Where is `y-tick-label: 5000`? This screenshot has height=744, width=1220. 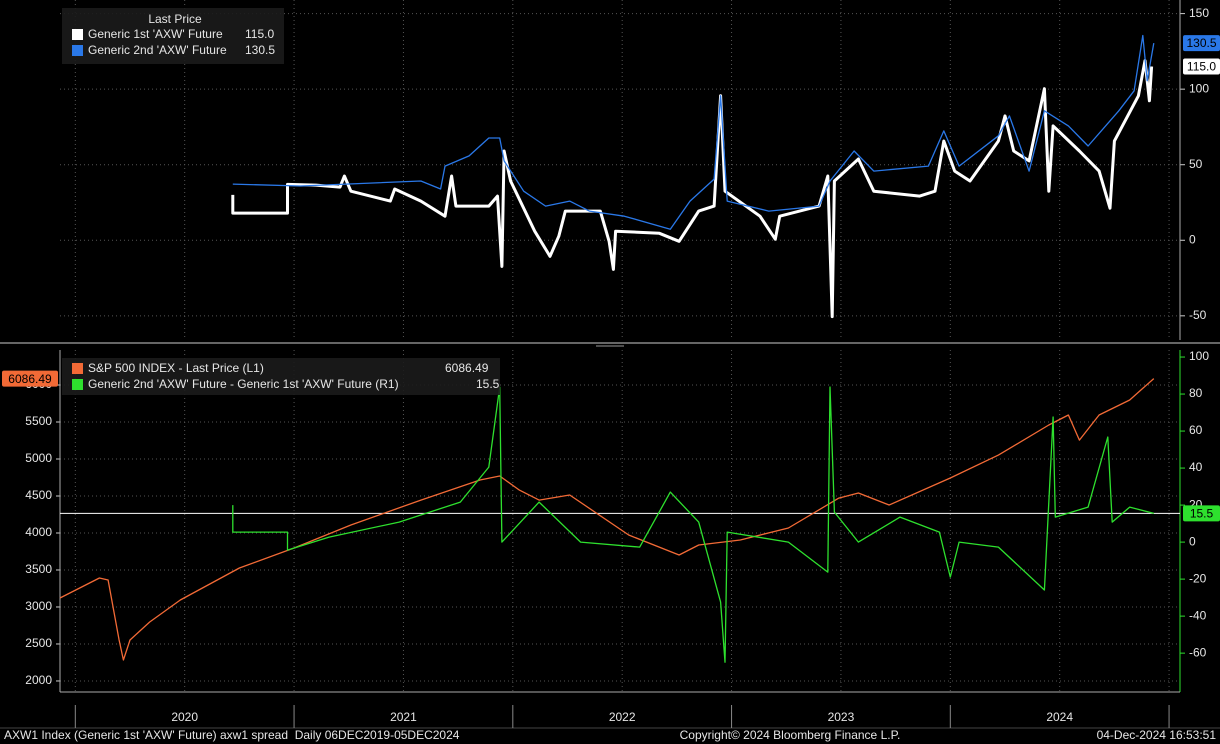 y-tick-label: 5000 is located at coordinates (38, 458).